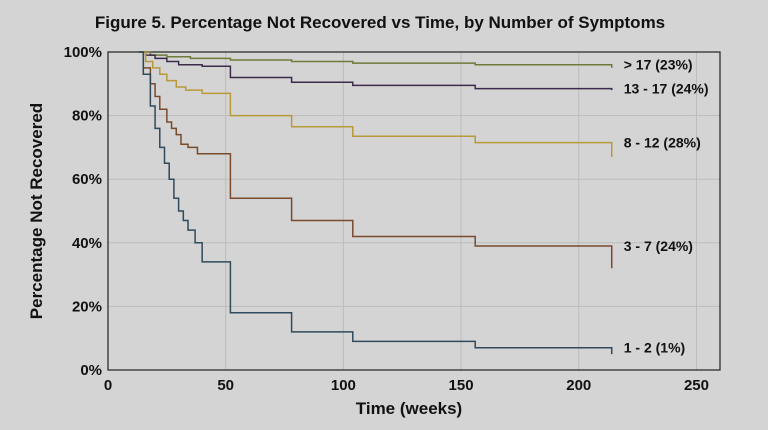  Describe the element at coordinates (696, 385) in the screenshot. I see `x-tick-label: 250` at that location.